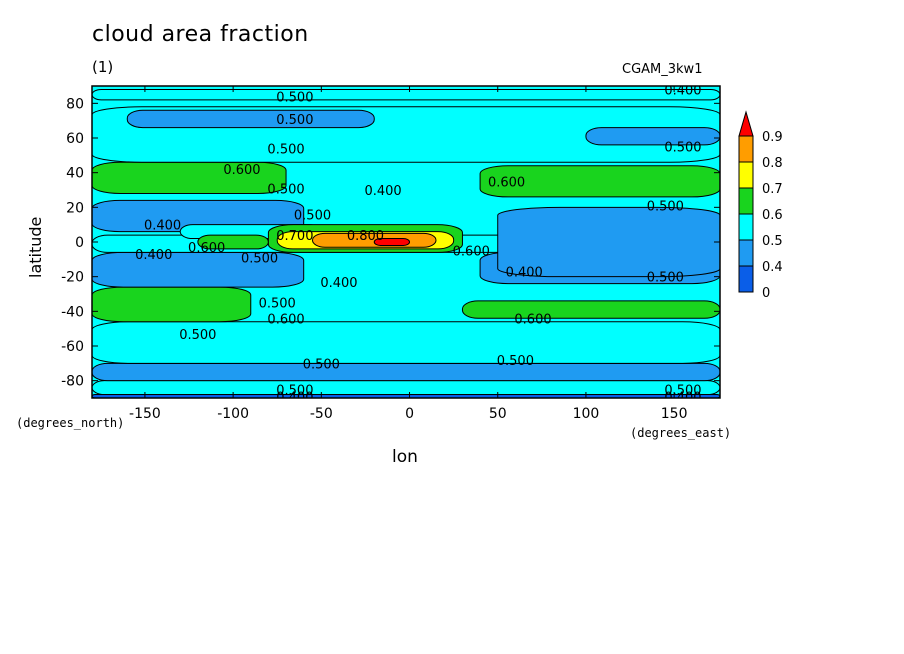 The image size is (904, 654). Describe the element at coordinates (321, 414) in the screenshot. I see `x-tick-label: -50` at that location.